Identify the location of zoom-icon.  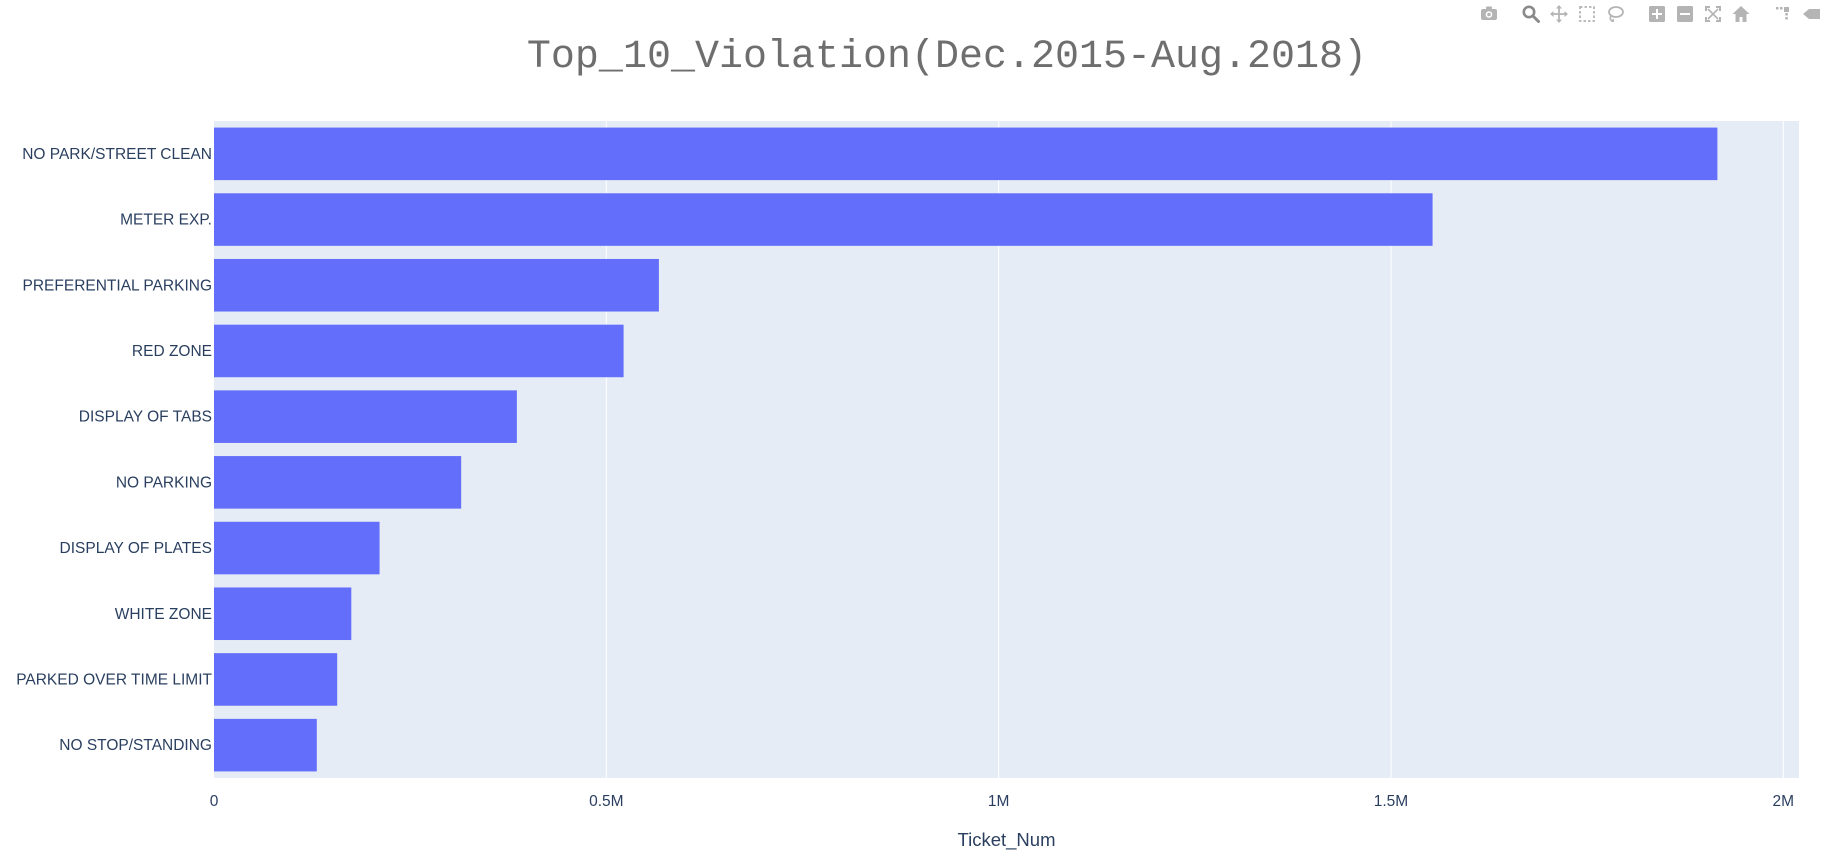
(1531, 14).